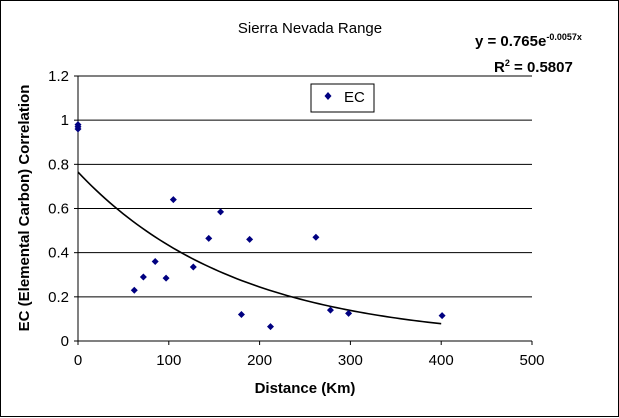 The height and width of the screenshot is (418, 619). Describe the element at coordinates (354, 97) in the screenshot. I see `legend-label: EC` at that location.